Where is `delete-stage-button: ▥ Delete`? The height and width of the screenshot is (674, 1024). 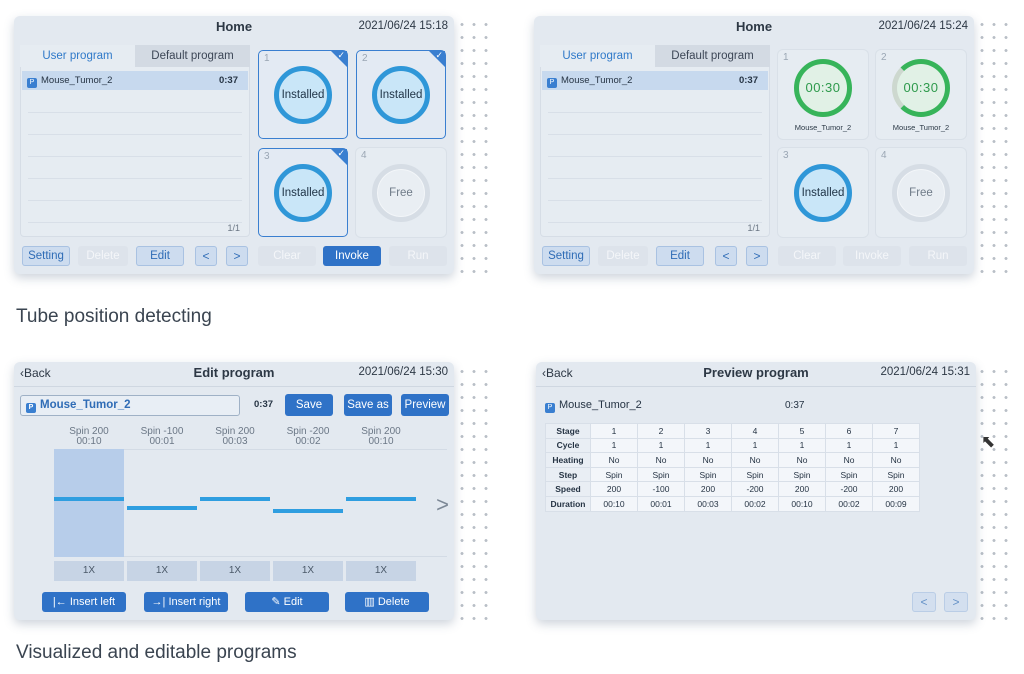 delete-stage-button: ▥ Delete is located at coordinates (387, 602).